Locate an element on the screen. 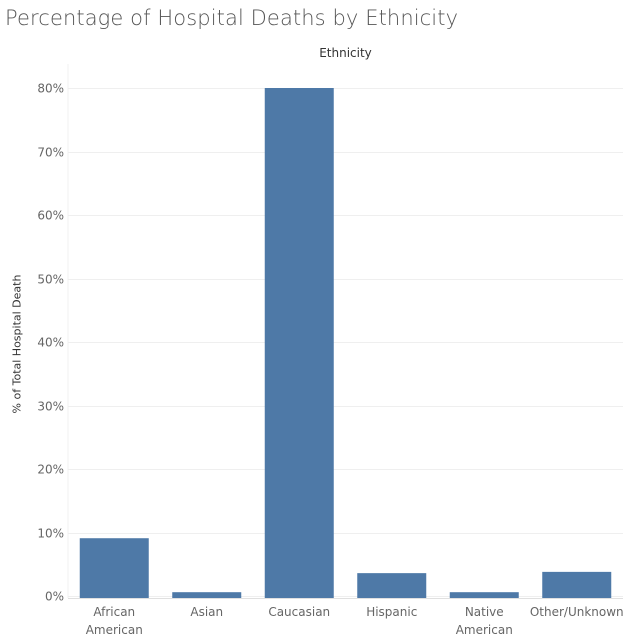 The height and width of the screenshot is (638, 623). y-tick-label: 20% is located at coordinates (50, 470).